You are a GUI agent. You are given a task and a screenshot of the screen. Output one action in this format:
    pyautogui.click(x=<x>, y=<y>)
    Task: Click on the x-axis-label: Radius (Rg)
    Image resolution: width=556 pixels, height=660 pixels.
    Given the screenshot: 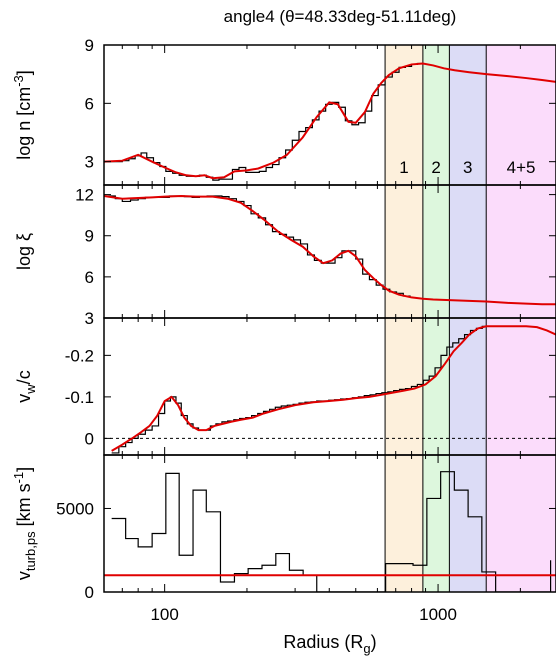 What is the action you would take?
    pyautogui.click(x=329, y=644)
    